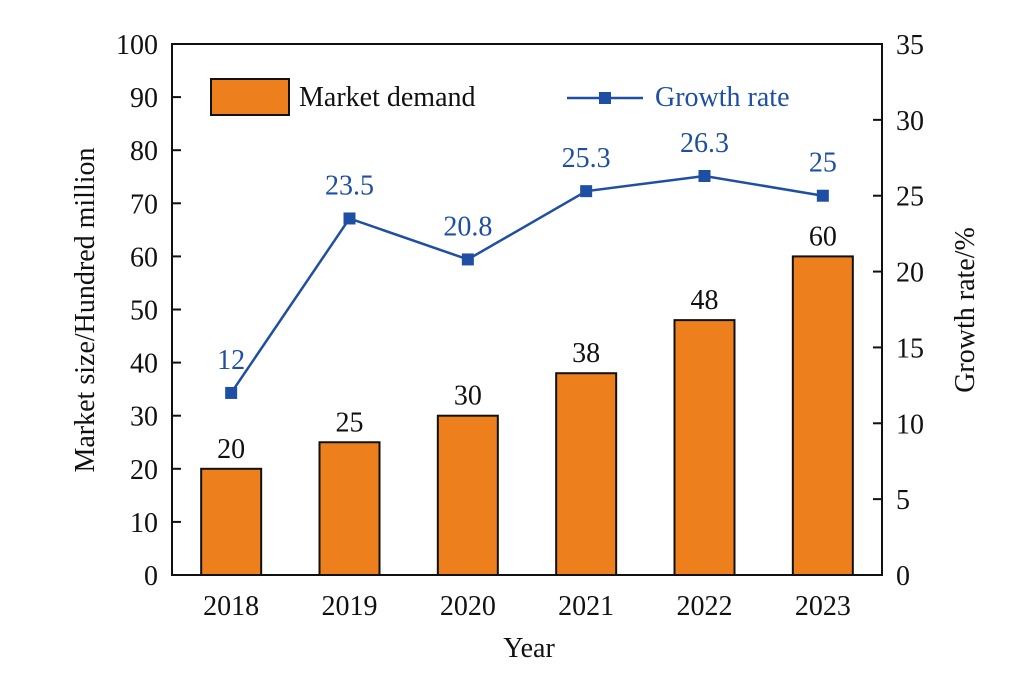 The image size is (1033, 684). What do you see at coordinates (705, 300) in the screenshot?
I see `bar-value-label-2022: 48` at bounding box center [705, 300].